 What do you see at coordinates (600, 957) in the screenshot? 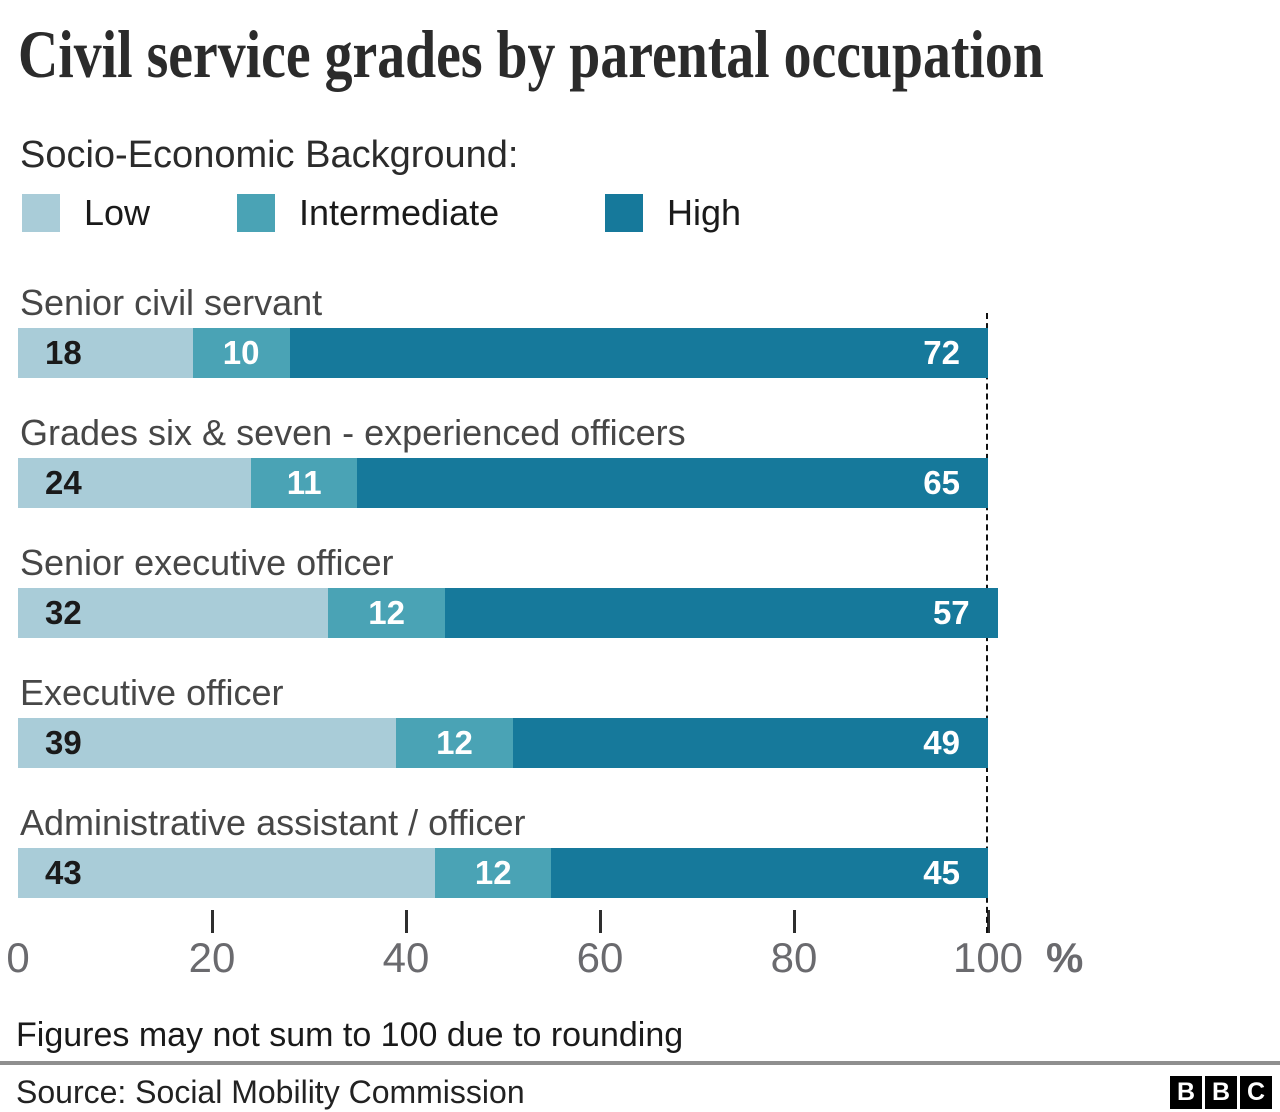
I see `x-axis-label: 60` at bounding box center [600, 957].